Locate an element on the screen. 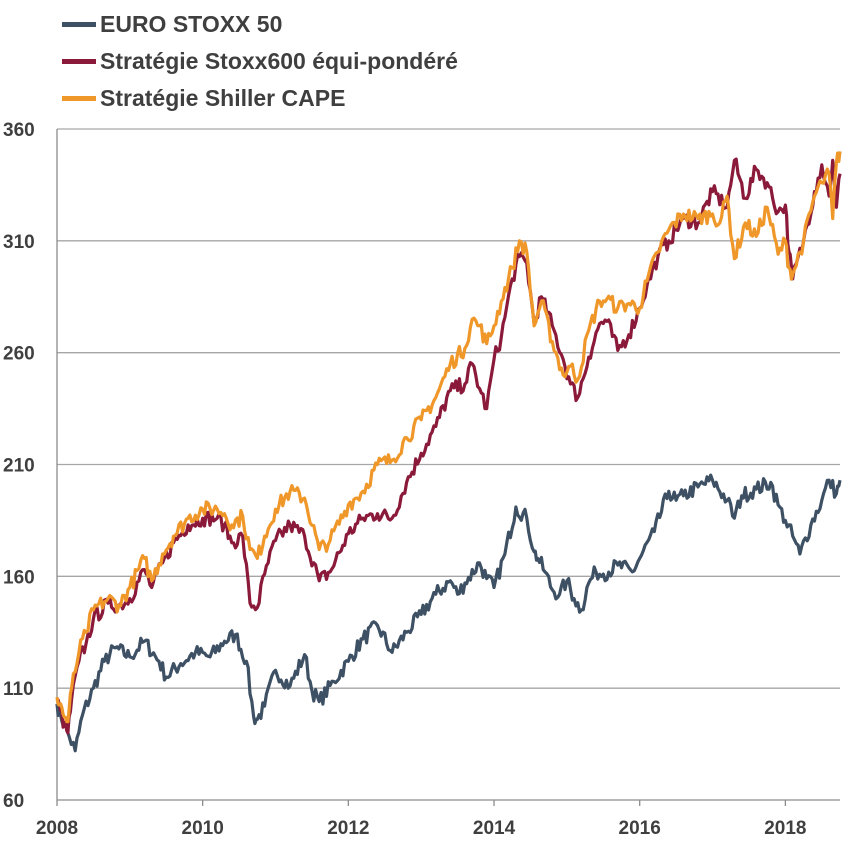 This screenshot has height=868, width=846. x-tick-label: 2010 is located at coordinates (203, 828).